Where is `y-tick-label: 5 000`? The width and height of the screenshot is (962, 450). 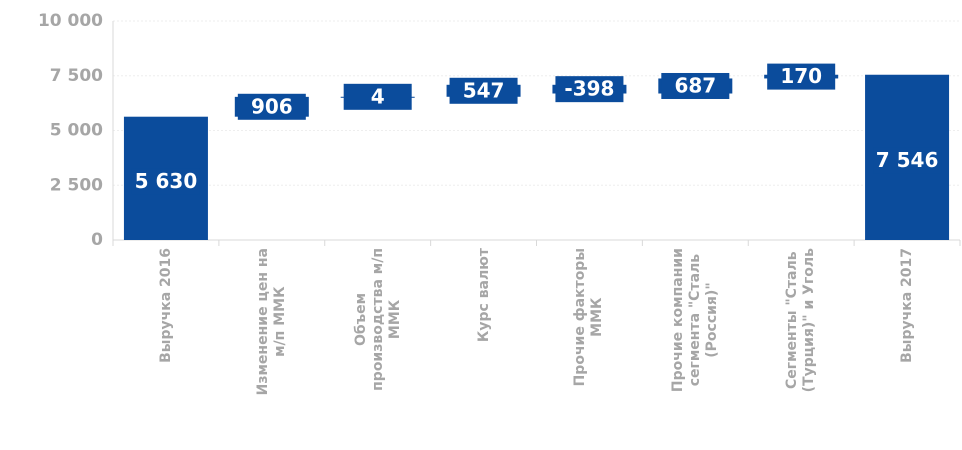
y-tick-label: 5 000 is located at coordinates (76, 131).